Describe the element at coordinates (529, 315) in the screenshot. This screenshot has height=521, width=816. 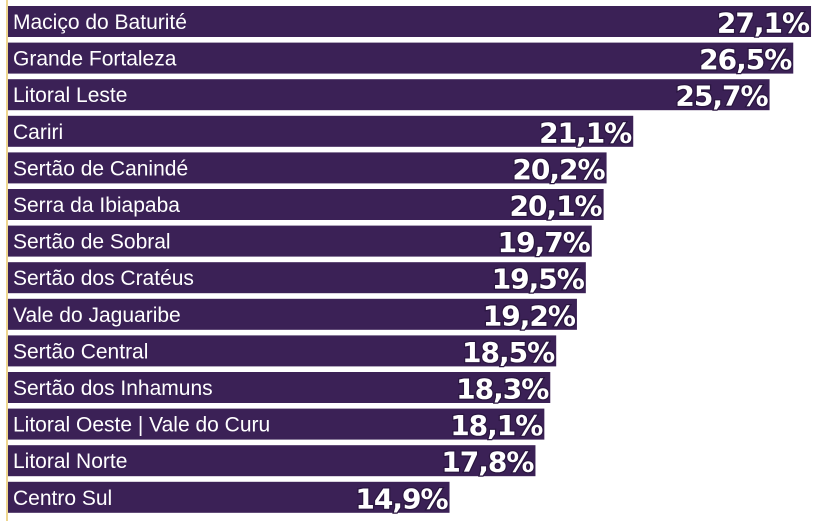
I see `value-label: 19,2%` at that location.